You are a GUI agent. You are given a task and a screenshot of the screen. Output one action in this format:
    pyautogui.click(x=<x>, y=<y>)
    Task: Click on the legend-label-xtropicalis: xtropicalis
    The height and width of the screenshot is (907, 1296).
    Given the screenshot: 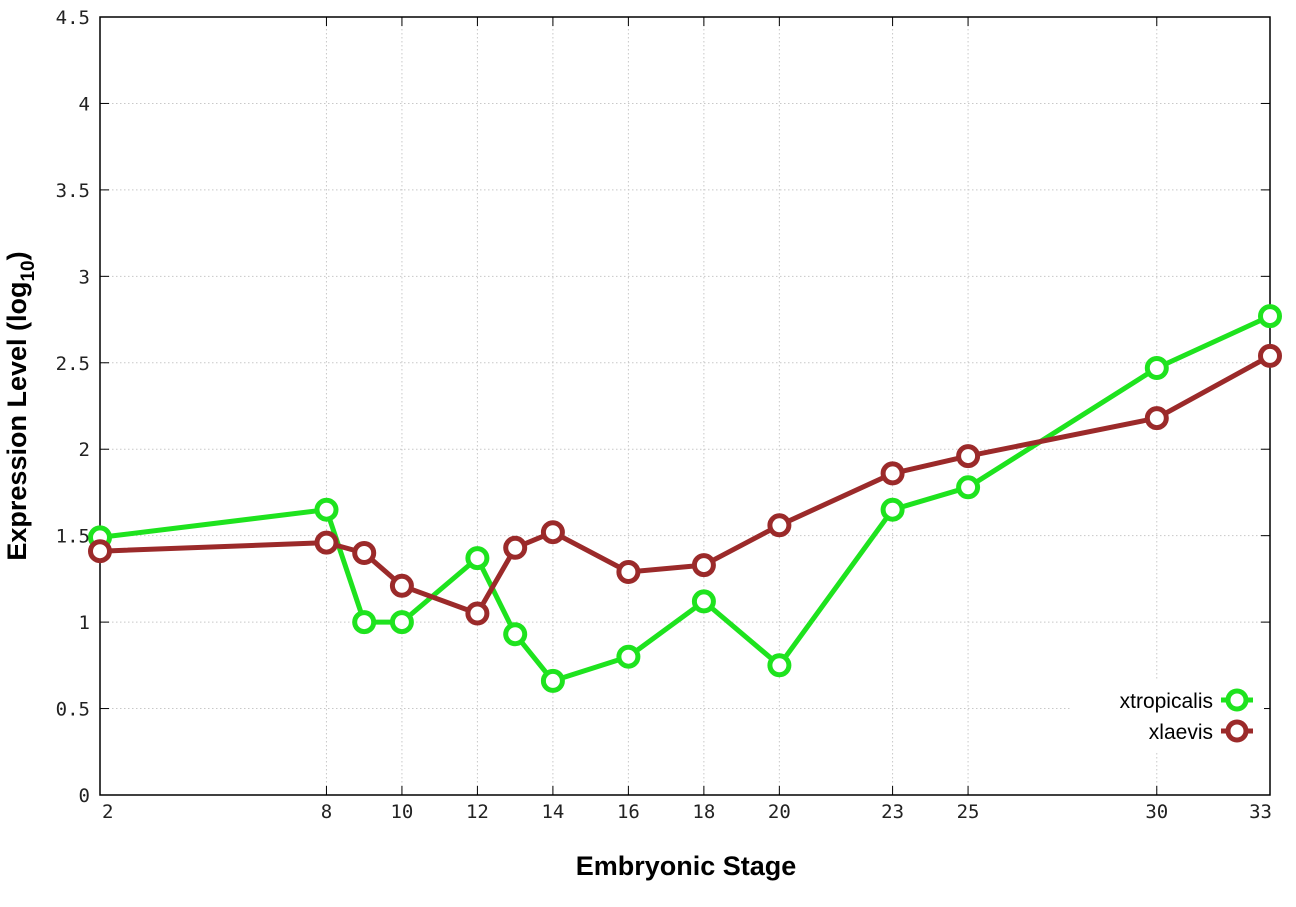 What is the action you would take?
    pyautogui.click(x=1166, y=701)
    